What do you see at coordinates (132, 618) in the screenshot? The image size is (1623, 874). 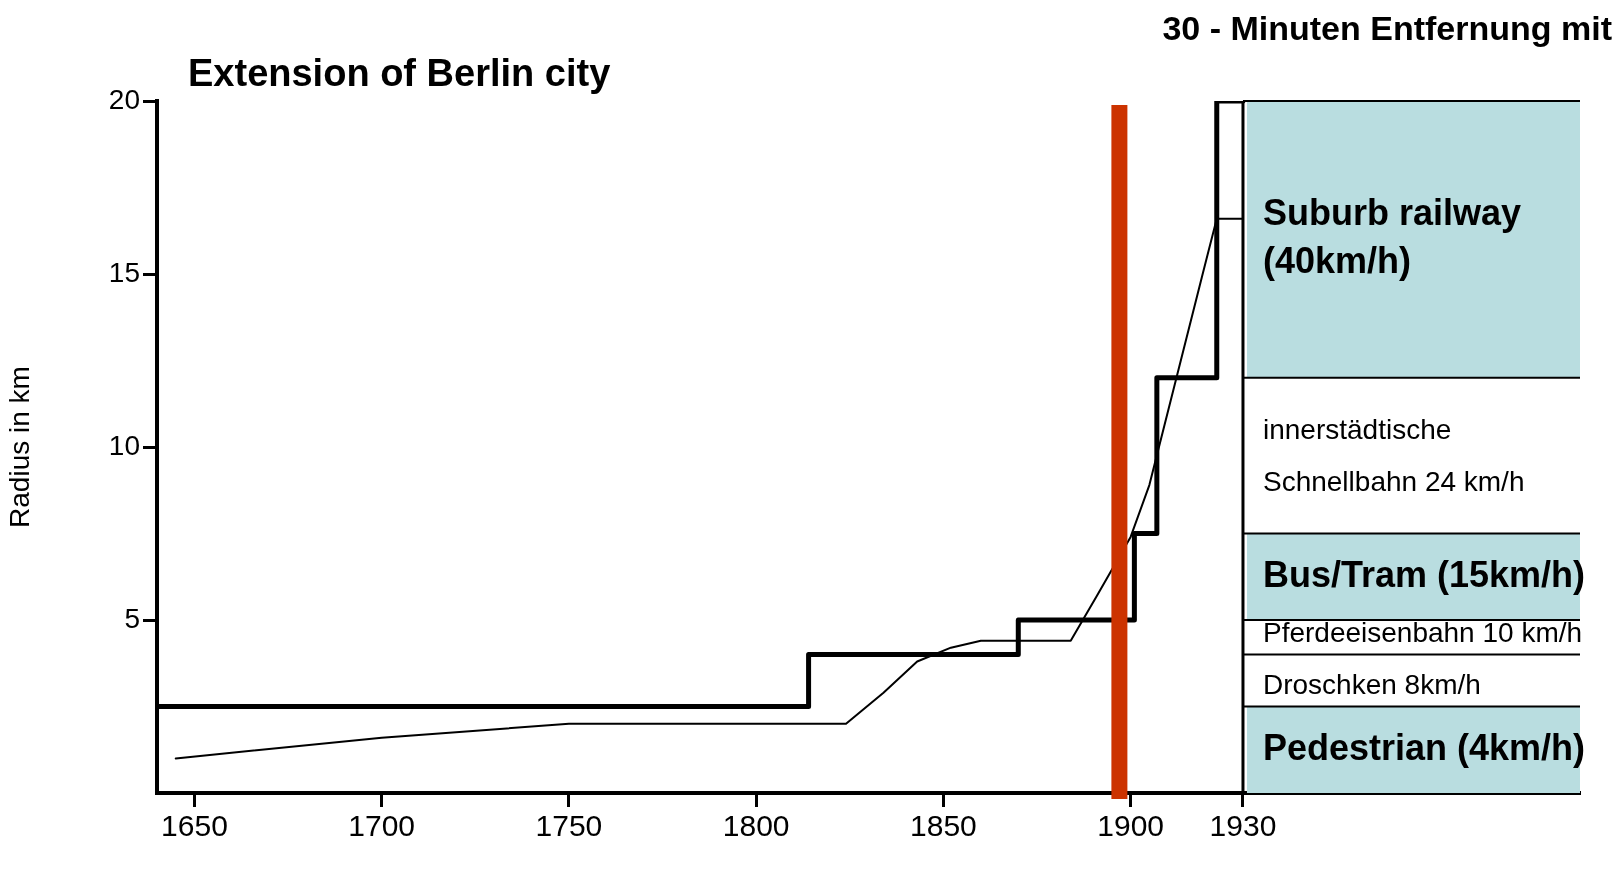 I see `y-tick-label: 5` at bounding box center [132, 618].